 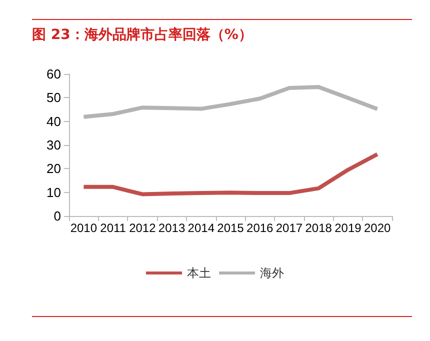 I want to click on legend-label: 本土, so click(x=199, y=273).